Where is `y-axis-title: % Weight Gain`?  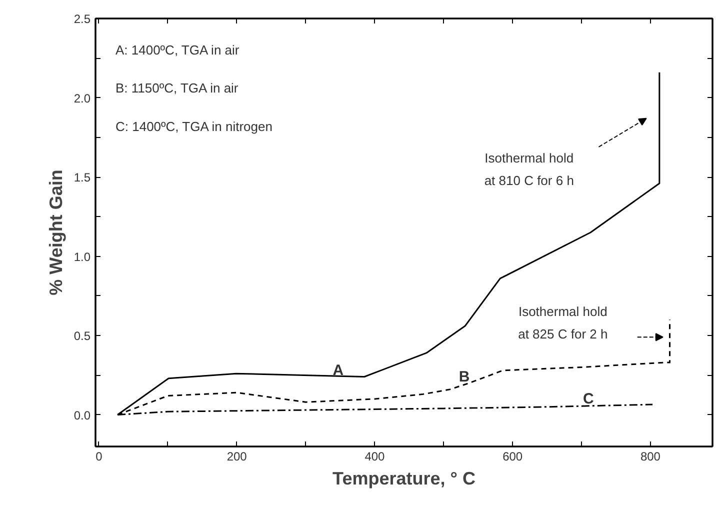
y-axis-title: % Weight Gain is located at coordinates (56, 233).